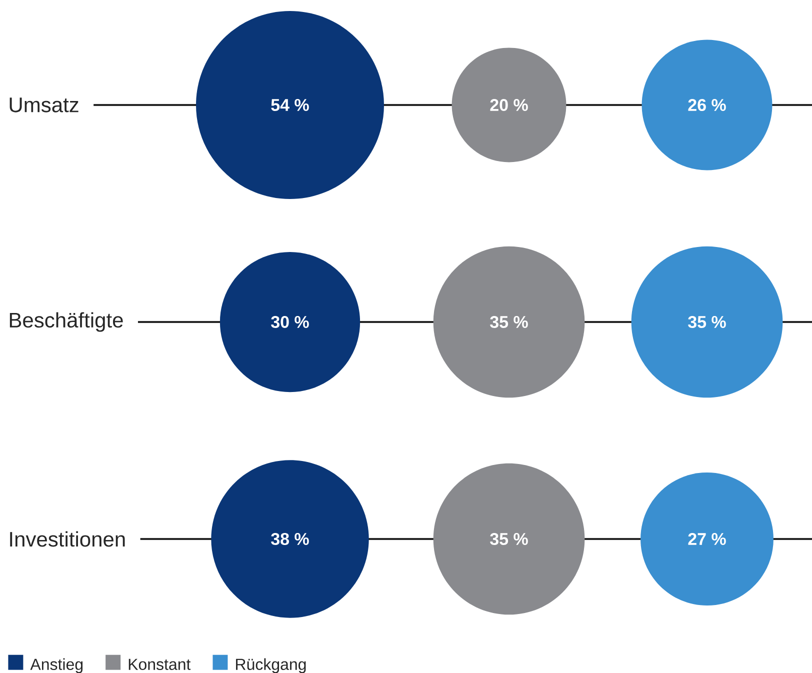 The image size is (812, 673). I want to click on legend-label: Rückgang, so click(271, 665).